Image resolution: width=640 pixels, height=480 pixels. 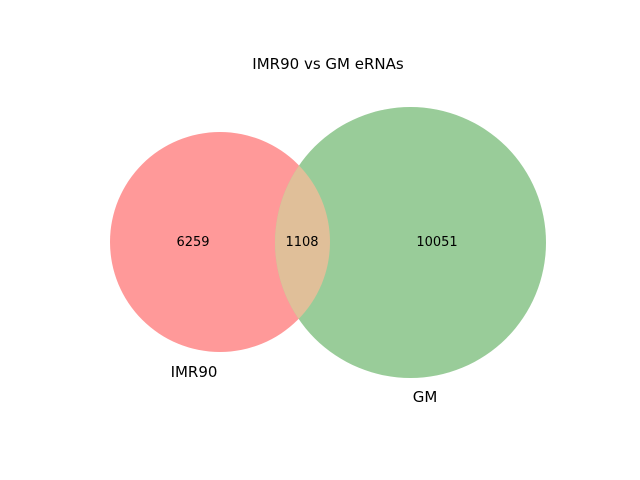 I want to click on chart-title: IMR90 vs GM eRNAs, so click(x=328, y=64).